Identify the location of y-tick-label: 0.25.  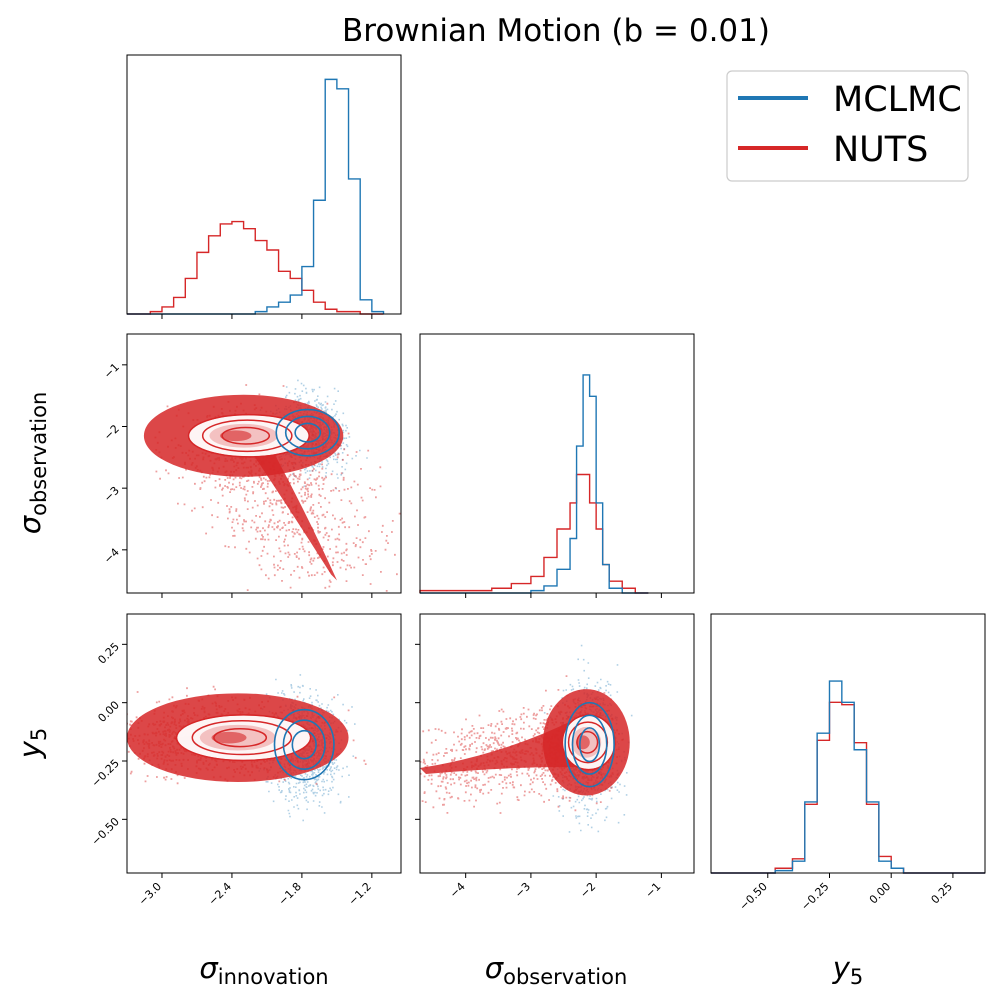
(108, 653).